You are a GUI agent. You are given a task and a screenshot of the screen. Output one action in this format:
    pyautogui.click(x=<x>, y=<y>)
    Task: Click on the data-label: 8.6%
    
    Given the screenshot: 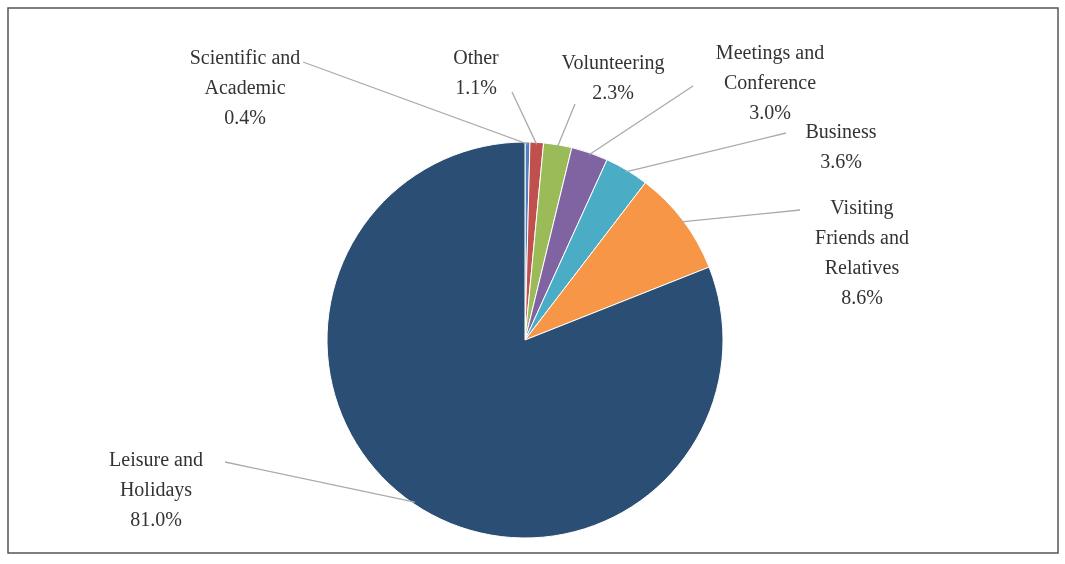 What is the action you would take?
    pyautogui.click(x=862, y=297)
    